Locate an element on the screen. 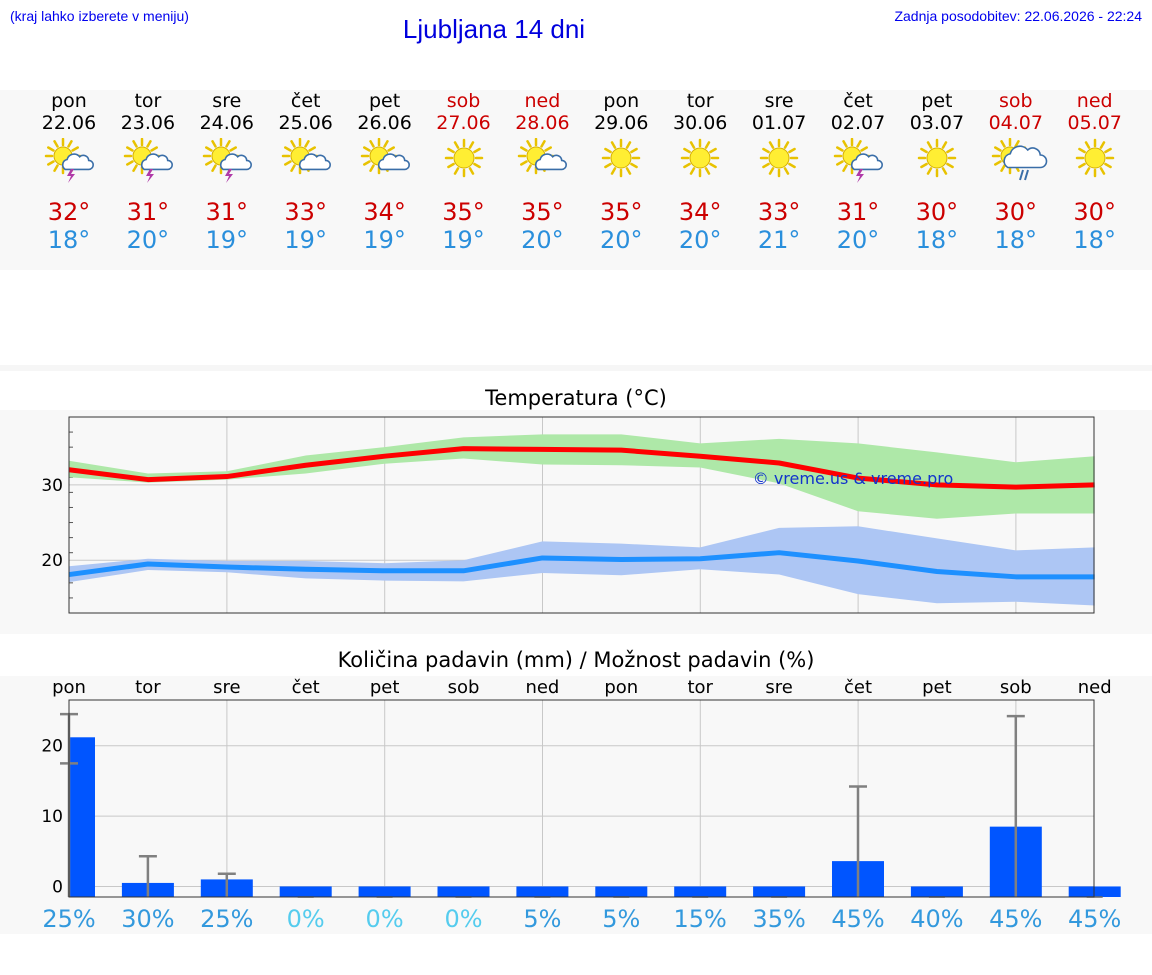 The height and width of the screenshot is (975, 1152). day-date: 01.07 is located at coordinates (779, 123).